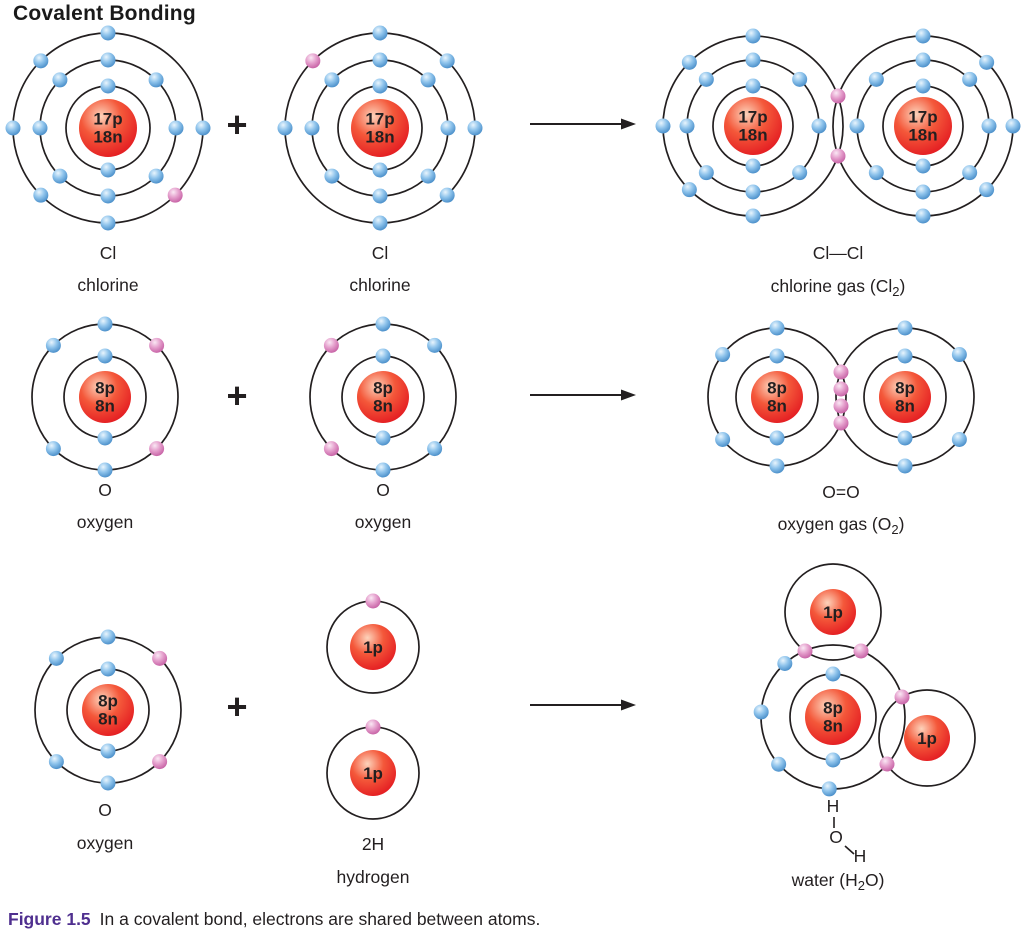 This screenshot has width=1024, height=934. I want to click on atom-hydrogen-2: 1p, so click(373, 769).